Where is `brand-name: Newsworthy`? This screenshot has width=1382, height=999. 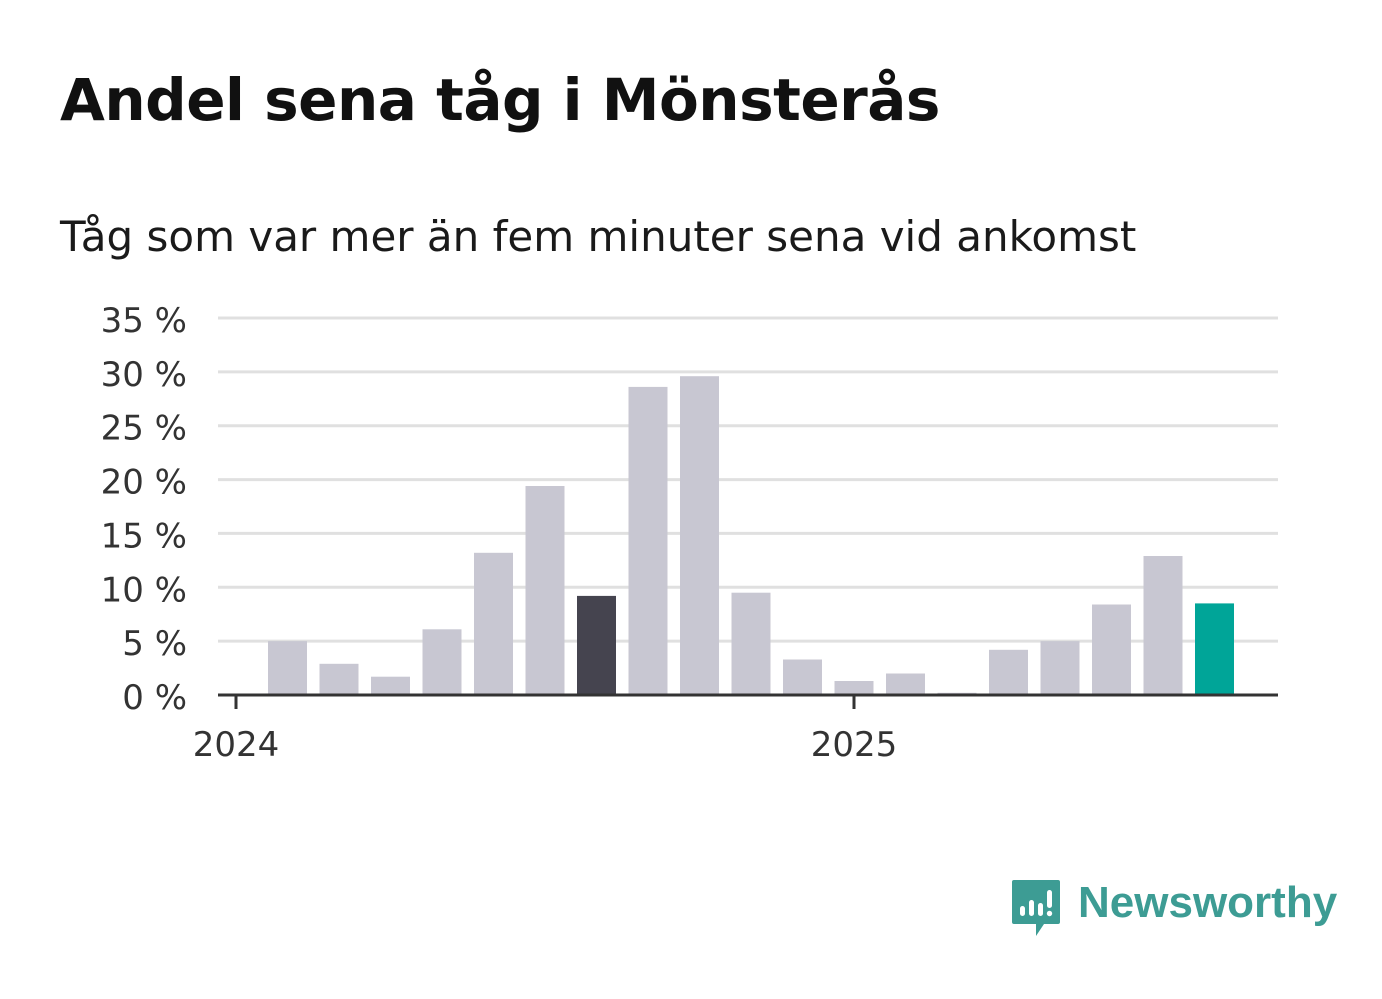
brand-name: Newsworthy is located at coordinates (1208, 902).